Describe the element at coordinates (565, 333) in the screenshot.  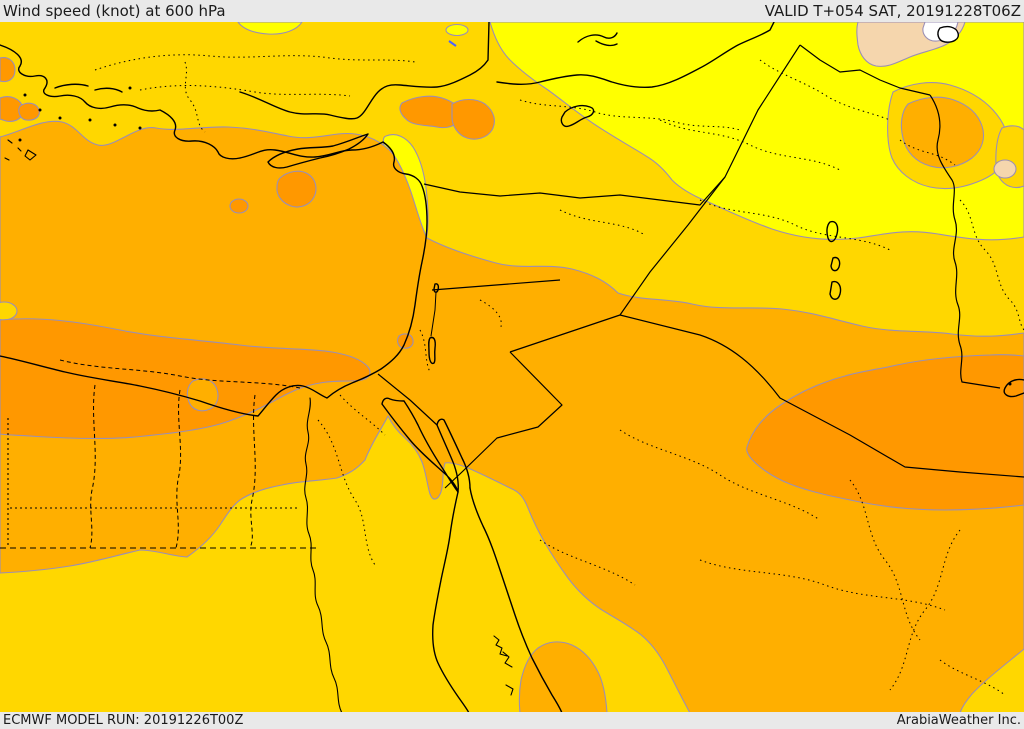
I see `border-jordan-iraq` at that location.